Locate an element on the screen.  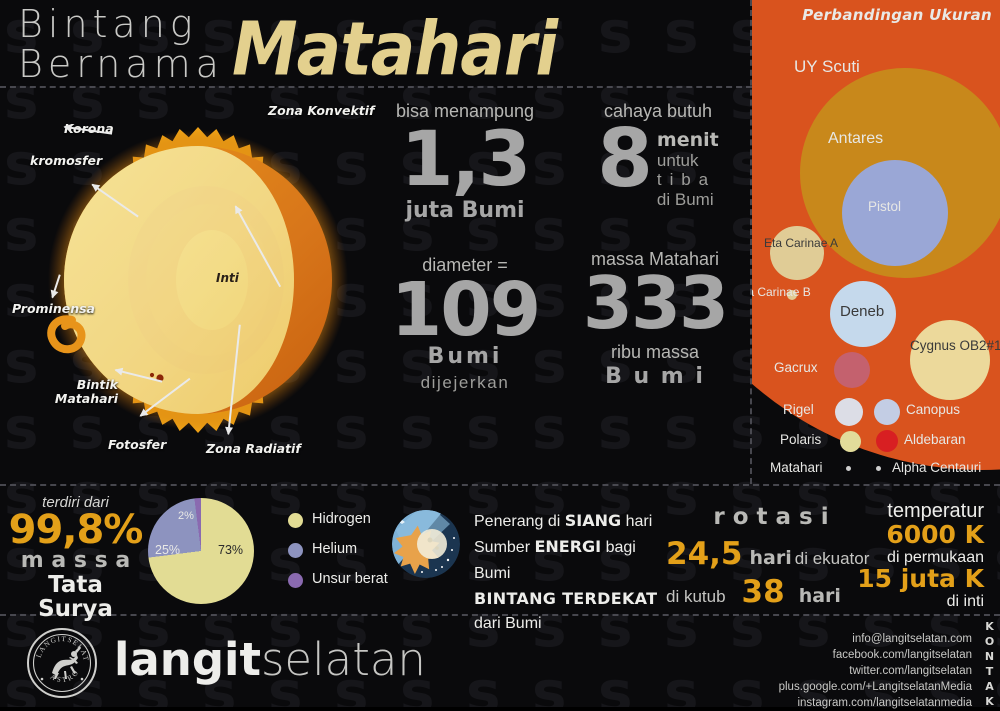
rotation-equator-unit: hari is located at coordinates (770, 558).